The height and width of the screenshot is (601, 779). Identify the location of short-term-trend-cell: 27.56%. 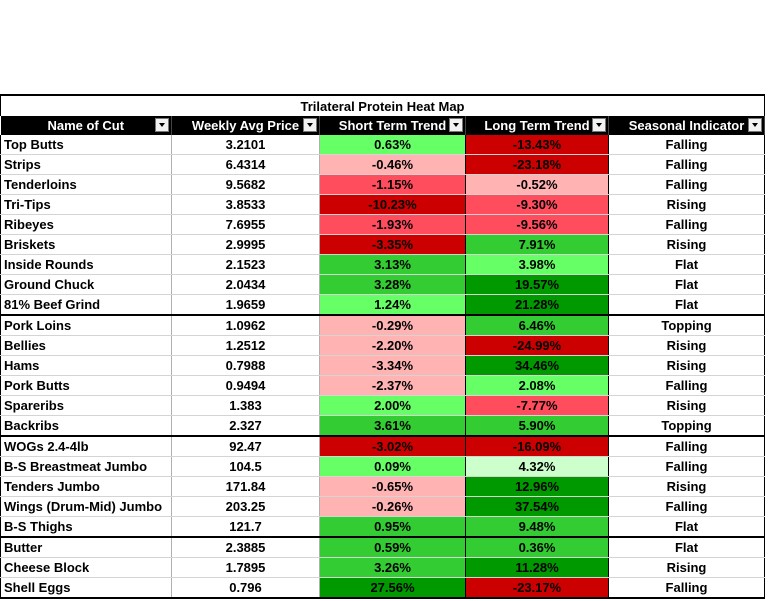
(392, 588).